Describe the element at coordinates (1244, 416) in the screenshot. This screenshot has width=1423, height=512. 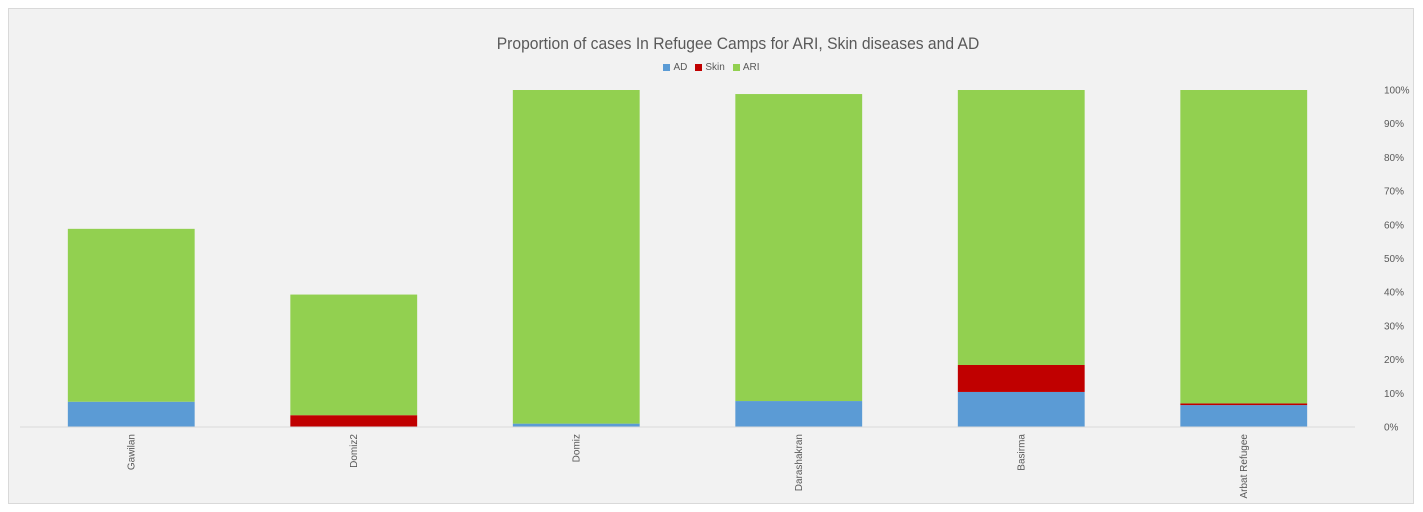
I see `bar-ad-arbat-refugee` at that location.